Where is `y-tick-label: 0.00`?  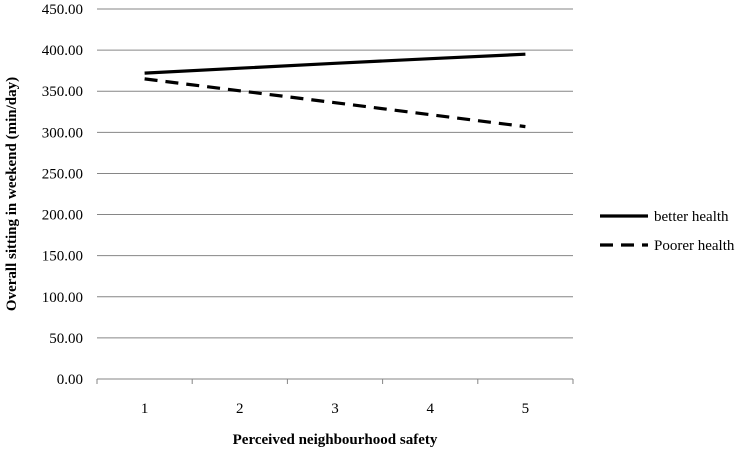
y-tick-label: 0.00 is located at coordinates (70, 380).